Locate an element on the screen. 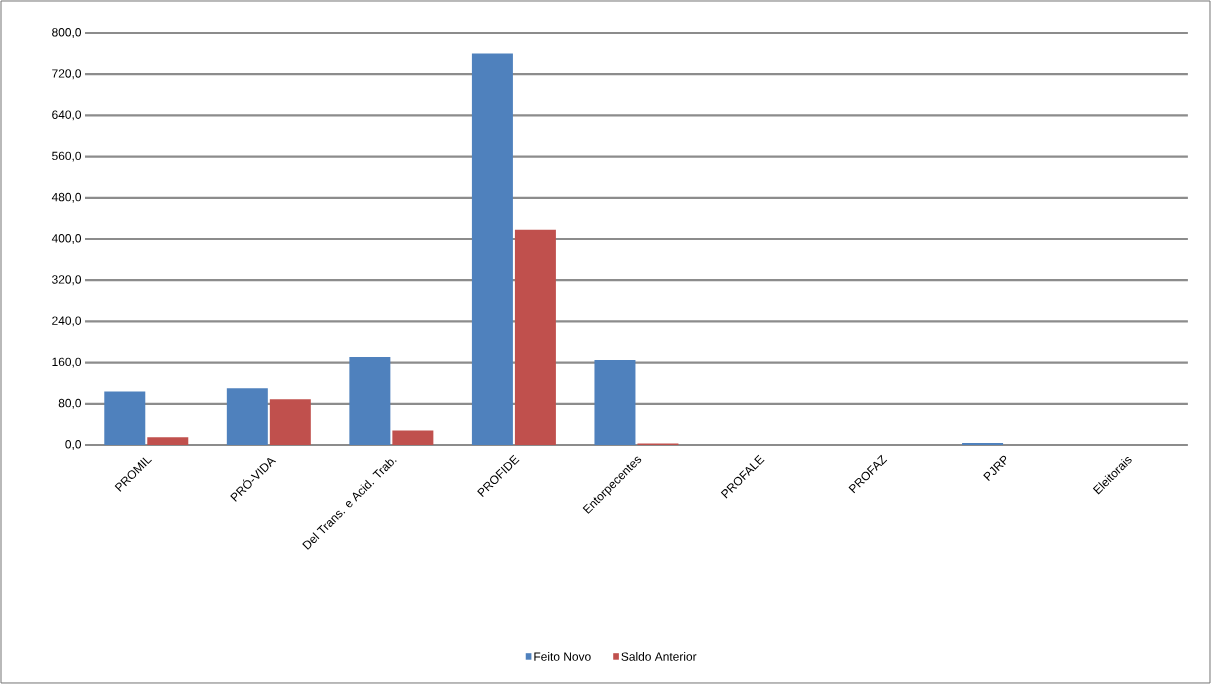 The width and height of the screenshot is (1211, 684). y-tick-label: 160,0 is located at coordinates (67, 362).